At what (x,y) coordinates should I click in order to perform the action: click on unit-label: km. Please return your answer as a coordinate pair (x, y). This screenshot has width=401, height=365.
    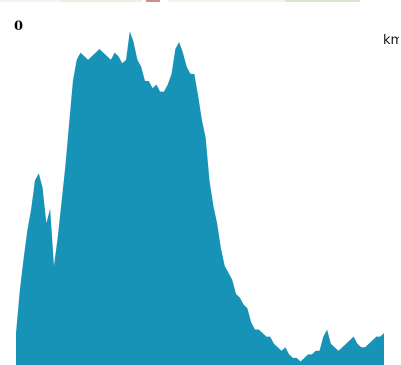
    Looking at the image, I should click on (392, 40).